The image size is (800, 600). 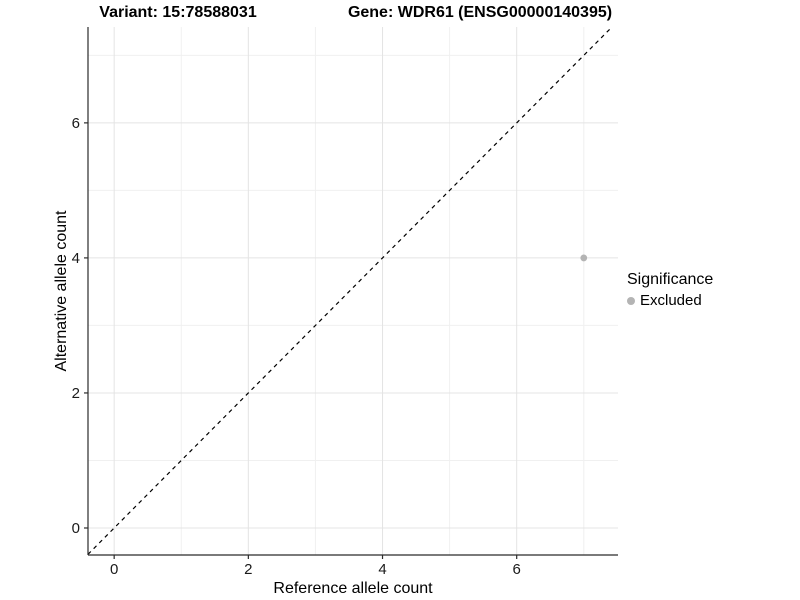 I want to click on legend: Significance Excluded, so click(x=670, y=290).